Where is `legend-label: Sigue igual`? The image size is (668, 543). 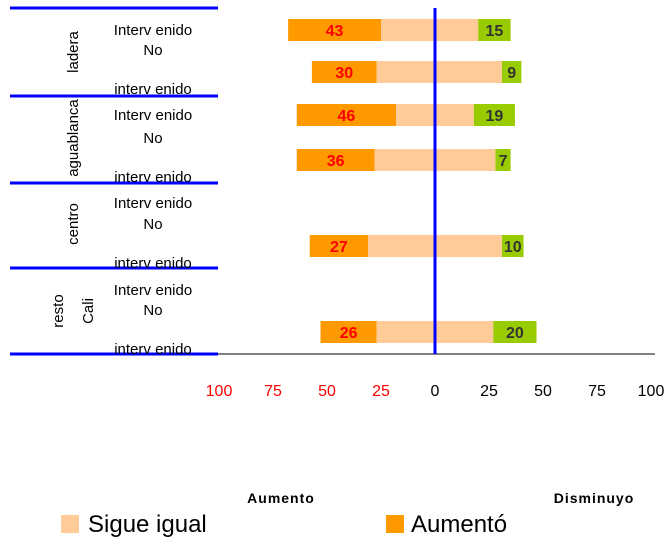
legend-label: Sigue igual is located at coordinates (147, 524).